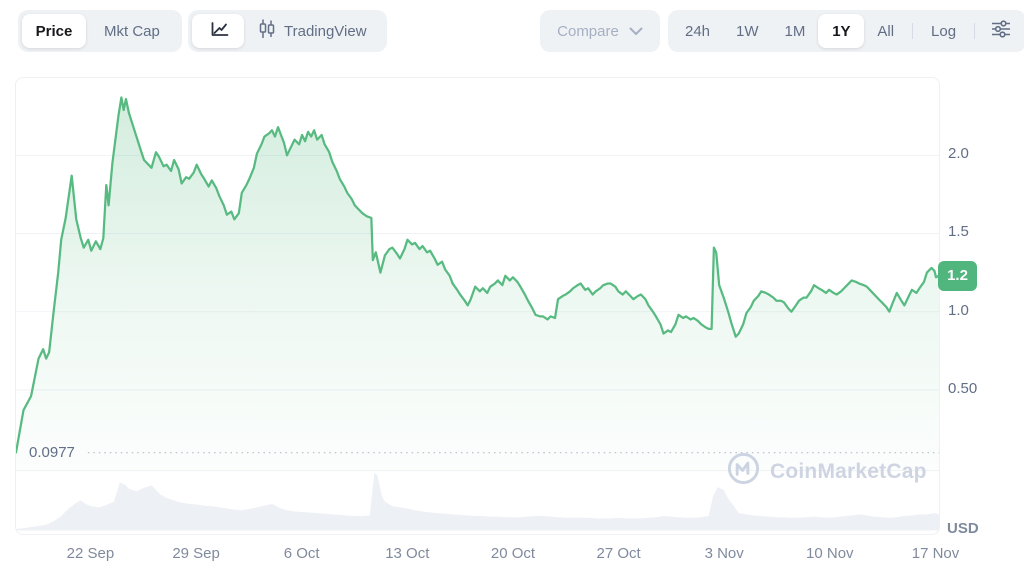 Image resolution: width=1024 pixels, height=567 pixels. What do you see at coordinates (301, 553) in the screenshot?
I see `x-tick-label: 6 Oct` at bounding box center [301, 553].